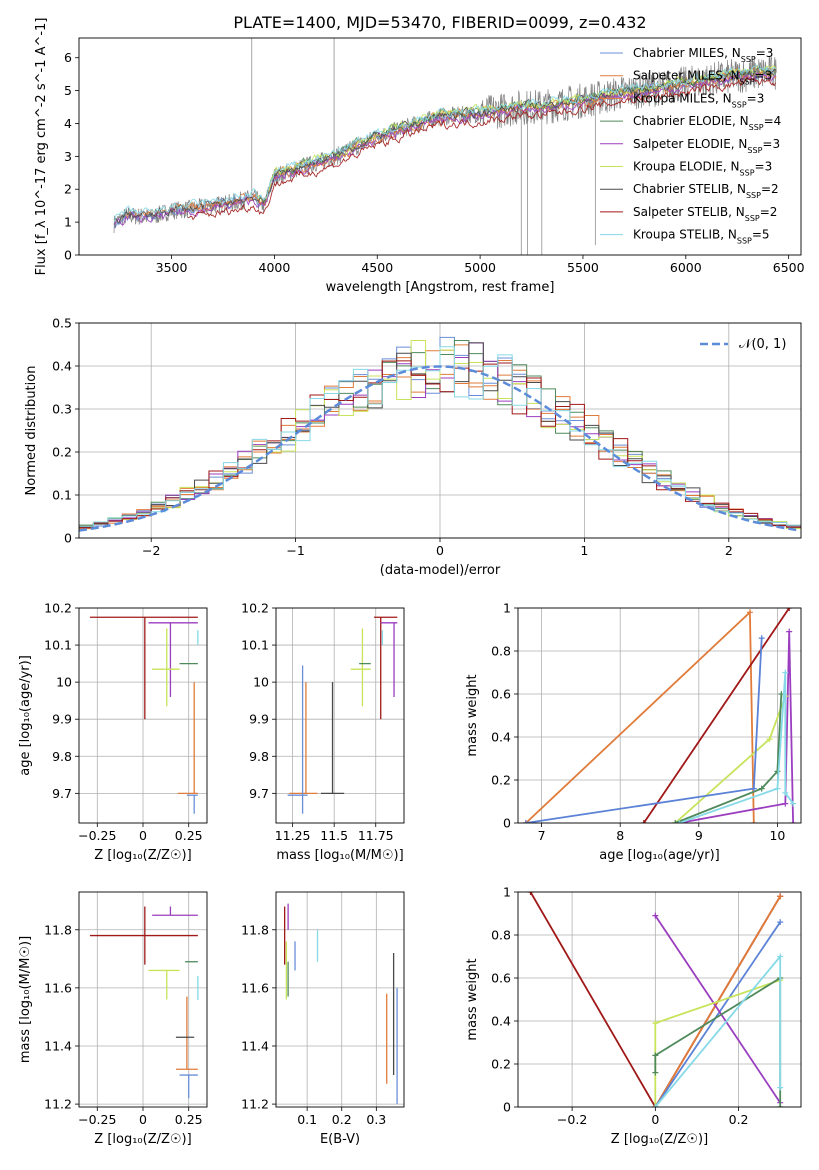  I want to click on age-vs-Z-ytick-label: 10.2, so click(58, 608).